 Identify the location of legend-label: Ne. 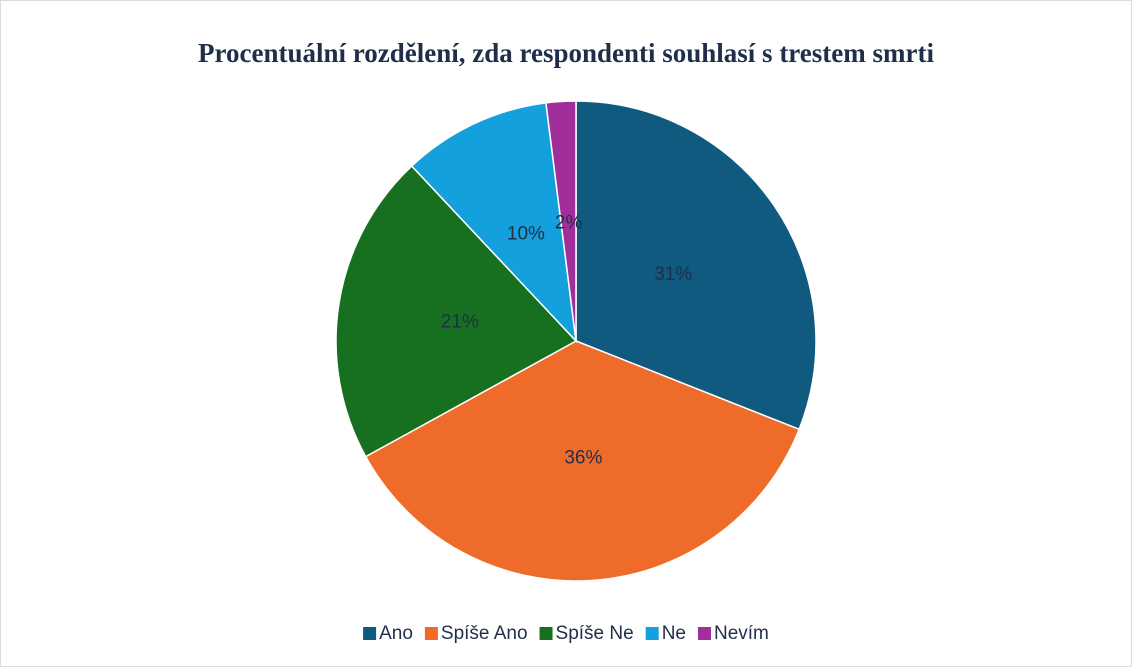
(674, 633).